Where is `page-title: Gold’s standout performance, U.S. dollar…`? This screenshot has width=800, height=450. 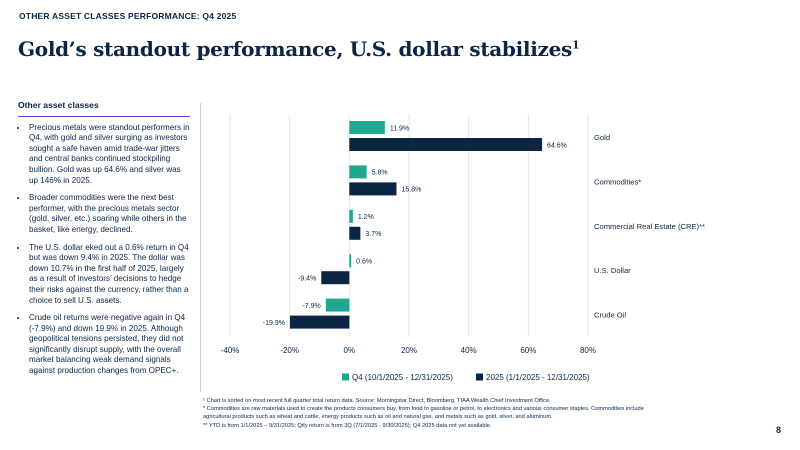 page-title: Gold’s standout performance, U.S. dollar… is located at coordinates (299, 49).